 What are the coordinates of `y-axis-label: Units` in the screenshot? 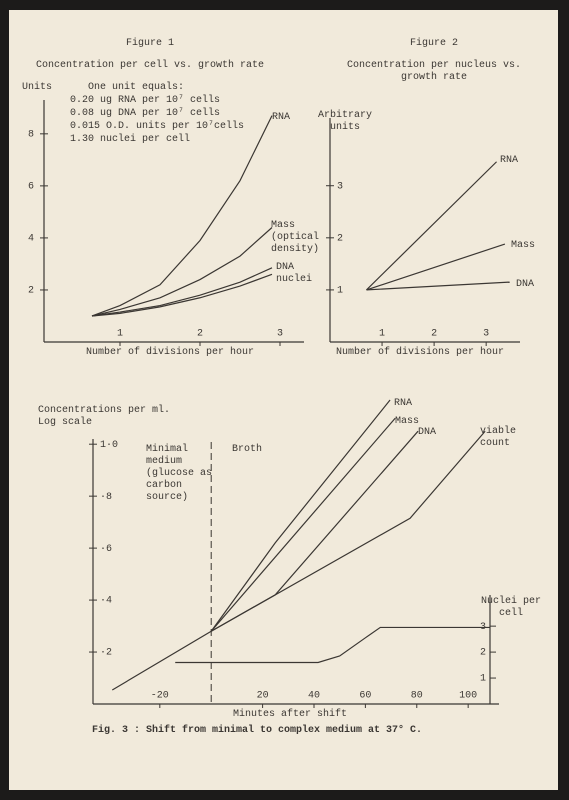 It's located at (37, 87).